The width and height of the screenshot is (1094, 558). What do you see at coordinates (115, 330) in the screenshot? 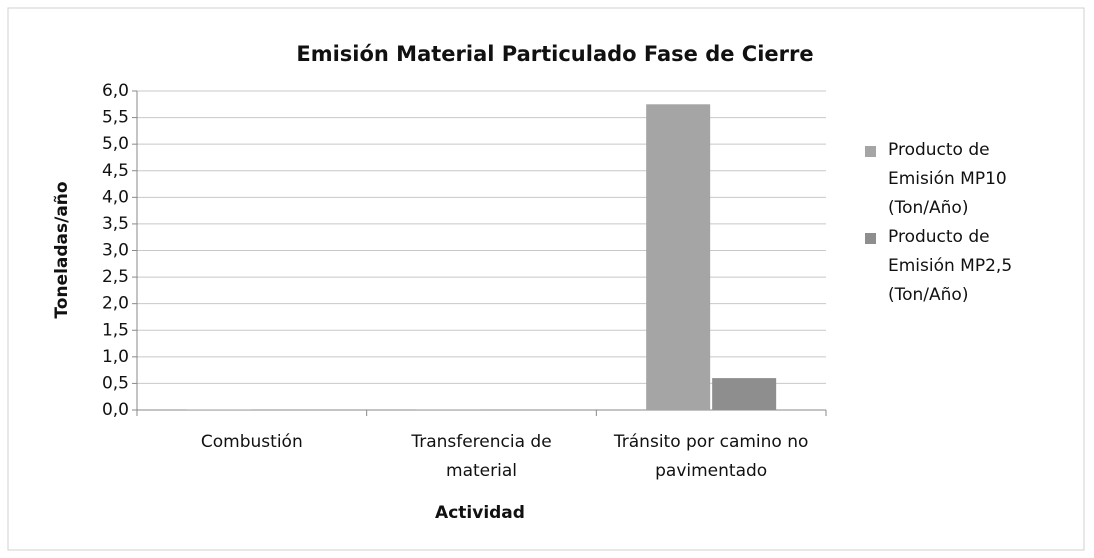
I see `y-tick-label: 1,5` at bounding box center [115, 330].